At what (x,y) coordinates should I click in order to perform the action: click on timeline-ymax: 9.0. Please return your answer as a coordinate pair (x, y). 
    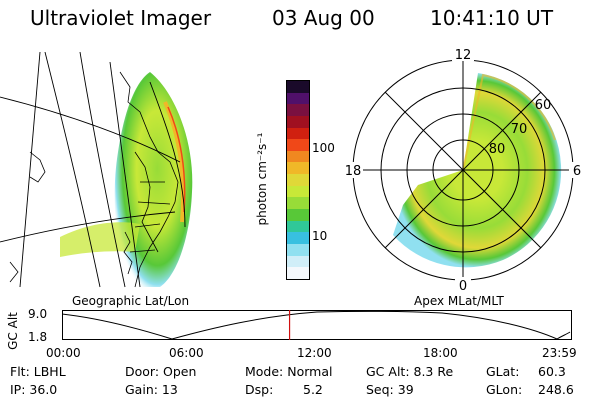
    Looking at the image, I should click on (38, 314).